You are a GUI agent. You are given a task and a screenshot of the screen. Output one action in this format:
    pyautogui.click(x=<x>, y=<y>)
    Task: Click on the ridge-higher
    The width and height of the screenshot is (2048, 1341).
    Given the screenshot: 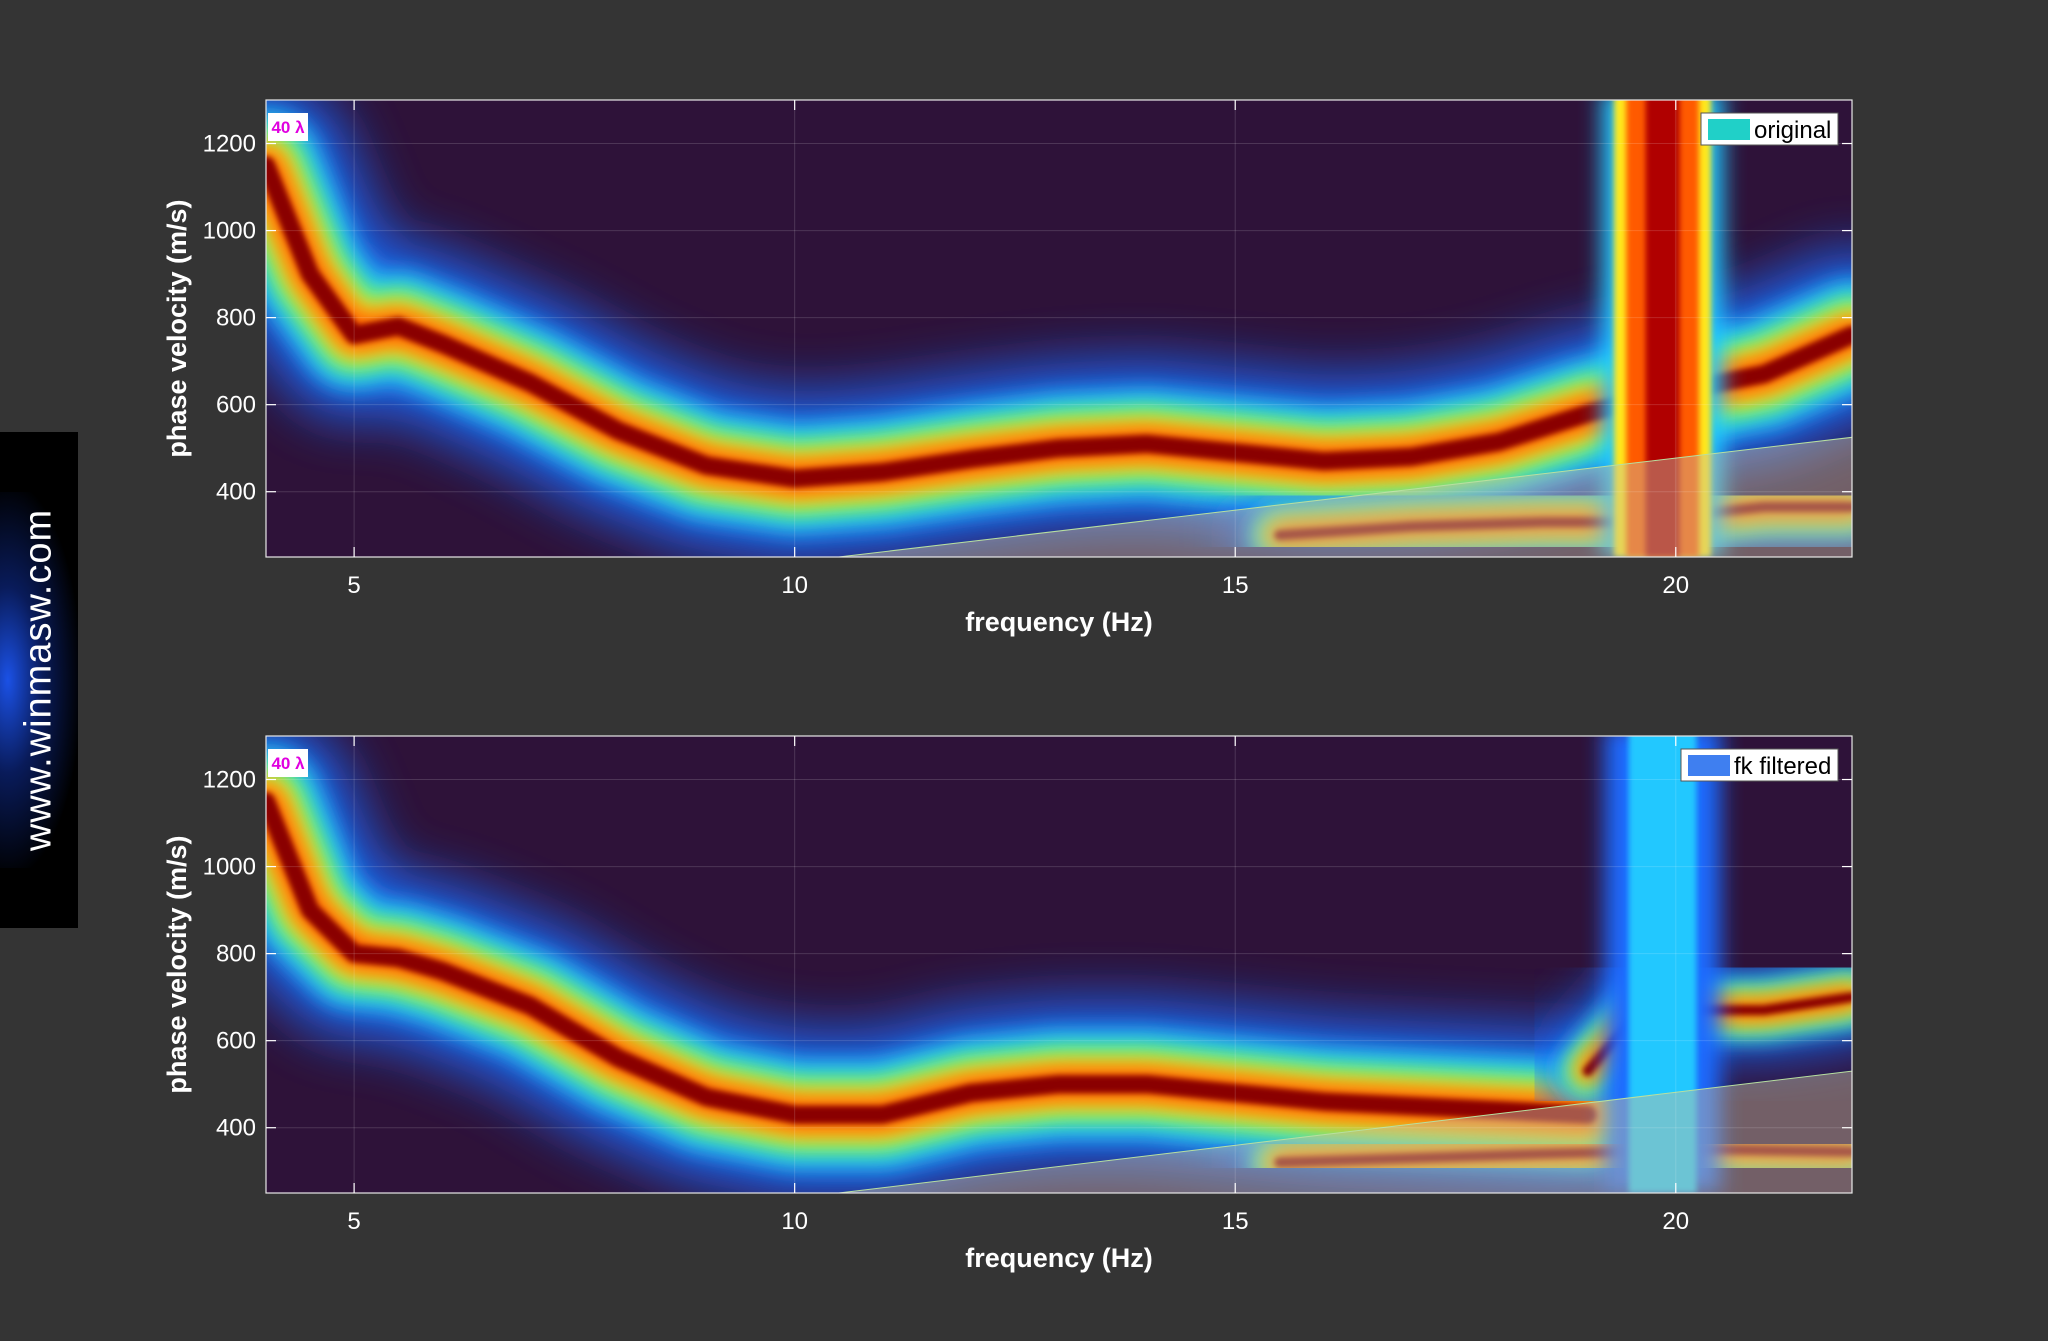 What is the action you would take?
    pyautogui.click(x=1563, y=1156)
    